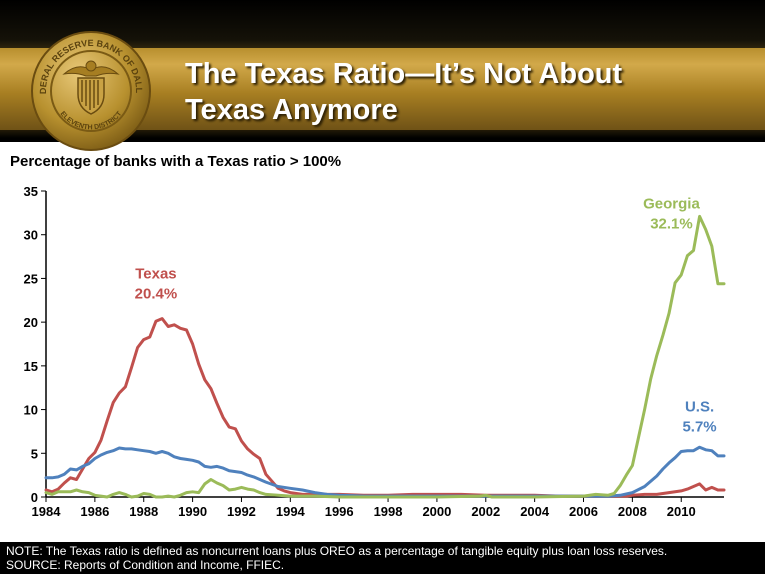 The width and height of the screenshot is (765, 574). What do you see at coordinates (583, 511) in the screenshot?
I see `x-tick-label: 2006` at bounding box center [583, 511].